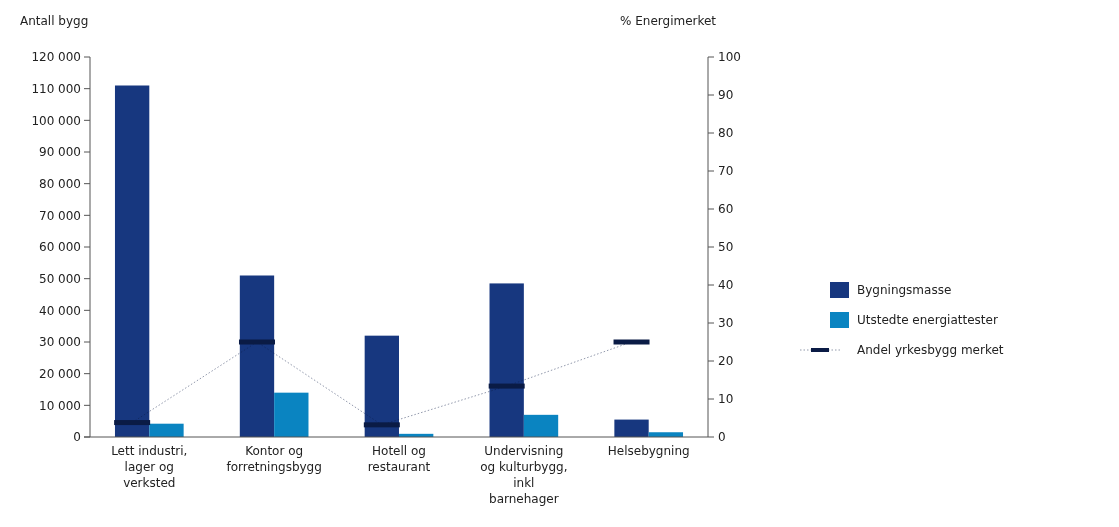 The width and height of the screenshot is (1119, 527). What do you see at coordinates (726, 133) in the screenshot?
I see `y2-tick-label: 80` at bounding box center [726, 133].